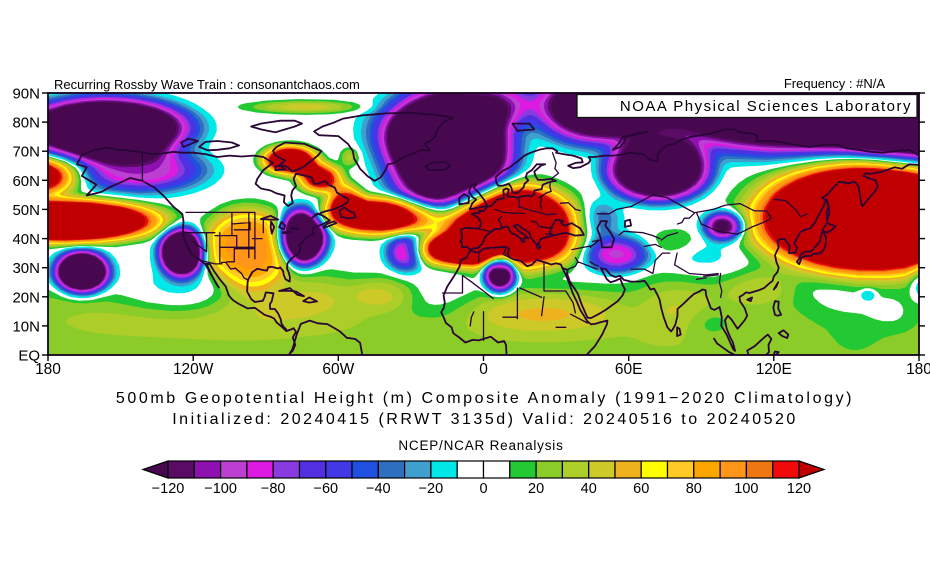  I want to click on svg-text: 120W, so click(193, 369).